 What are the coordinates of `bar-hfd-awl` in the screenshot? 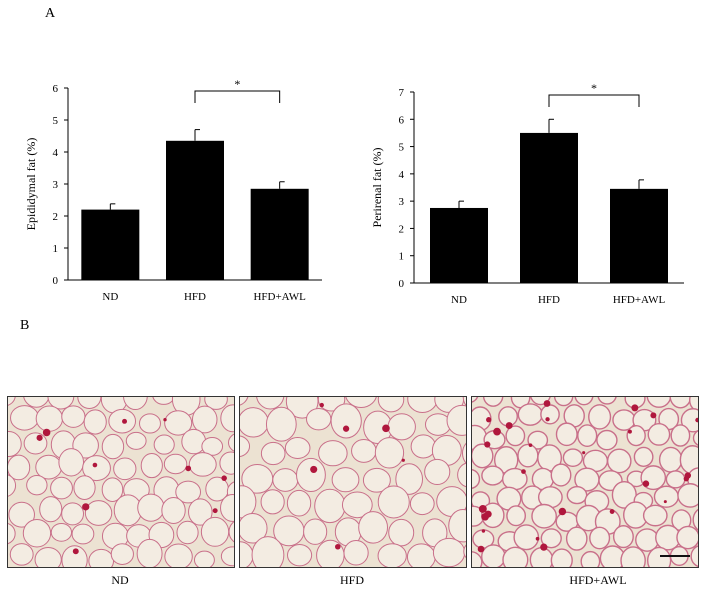 It's located at (279, 234).